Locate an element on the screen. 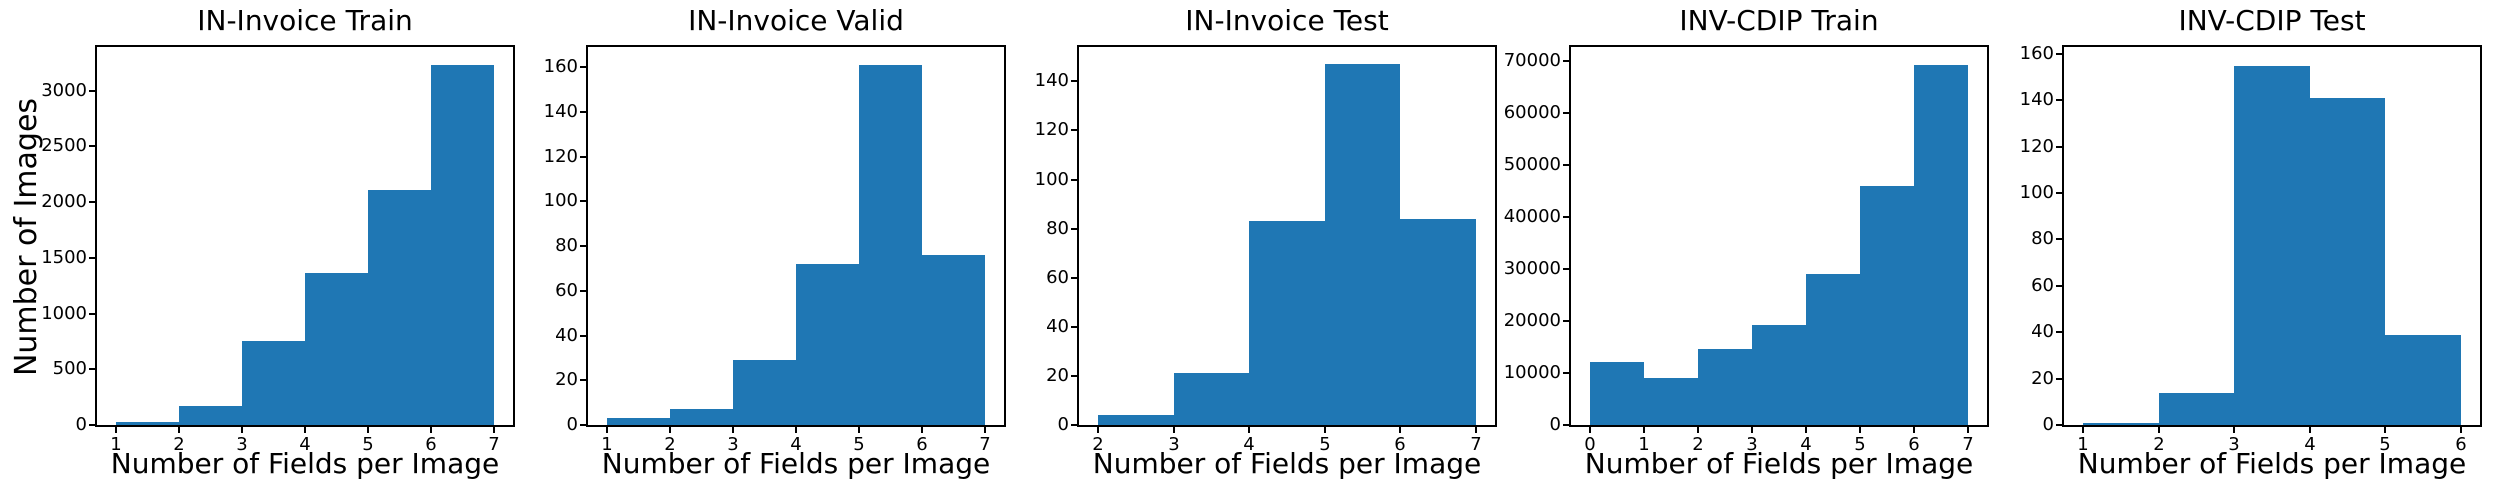 Image resolution: width=2500 pixels, height=500 pixels. y-tick-label: 2500 is located at coordinates (64, 145).